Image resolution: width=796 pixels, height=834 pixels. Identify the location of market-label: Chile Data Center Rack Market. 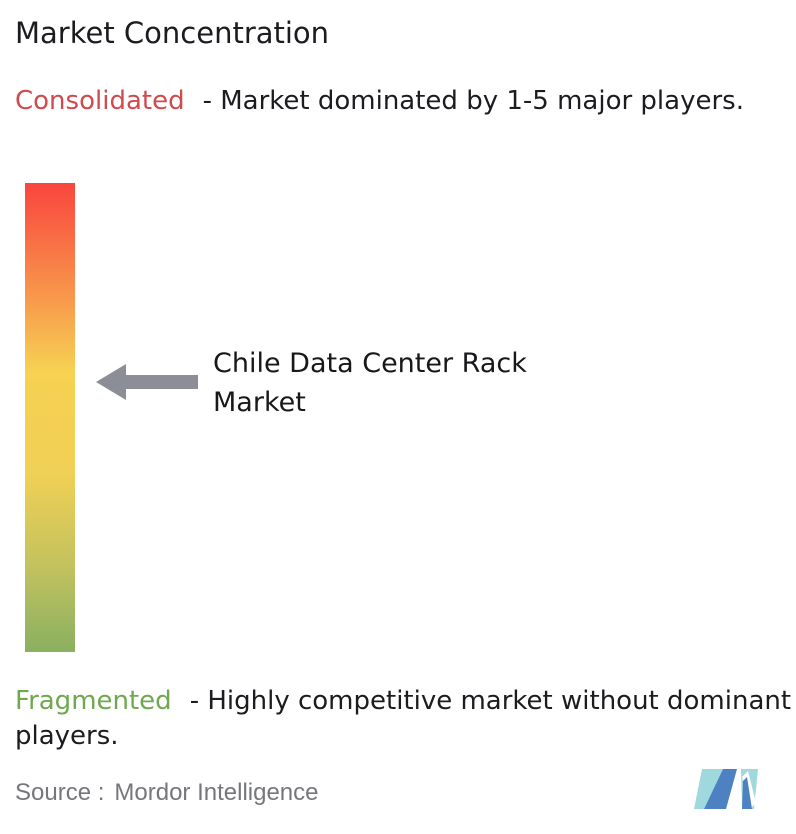
(370, 383).